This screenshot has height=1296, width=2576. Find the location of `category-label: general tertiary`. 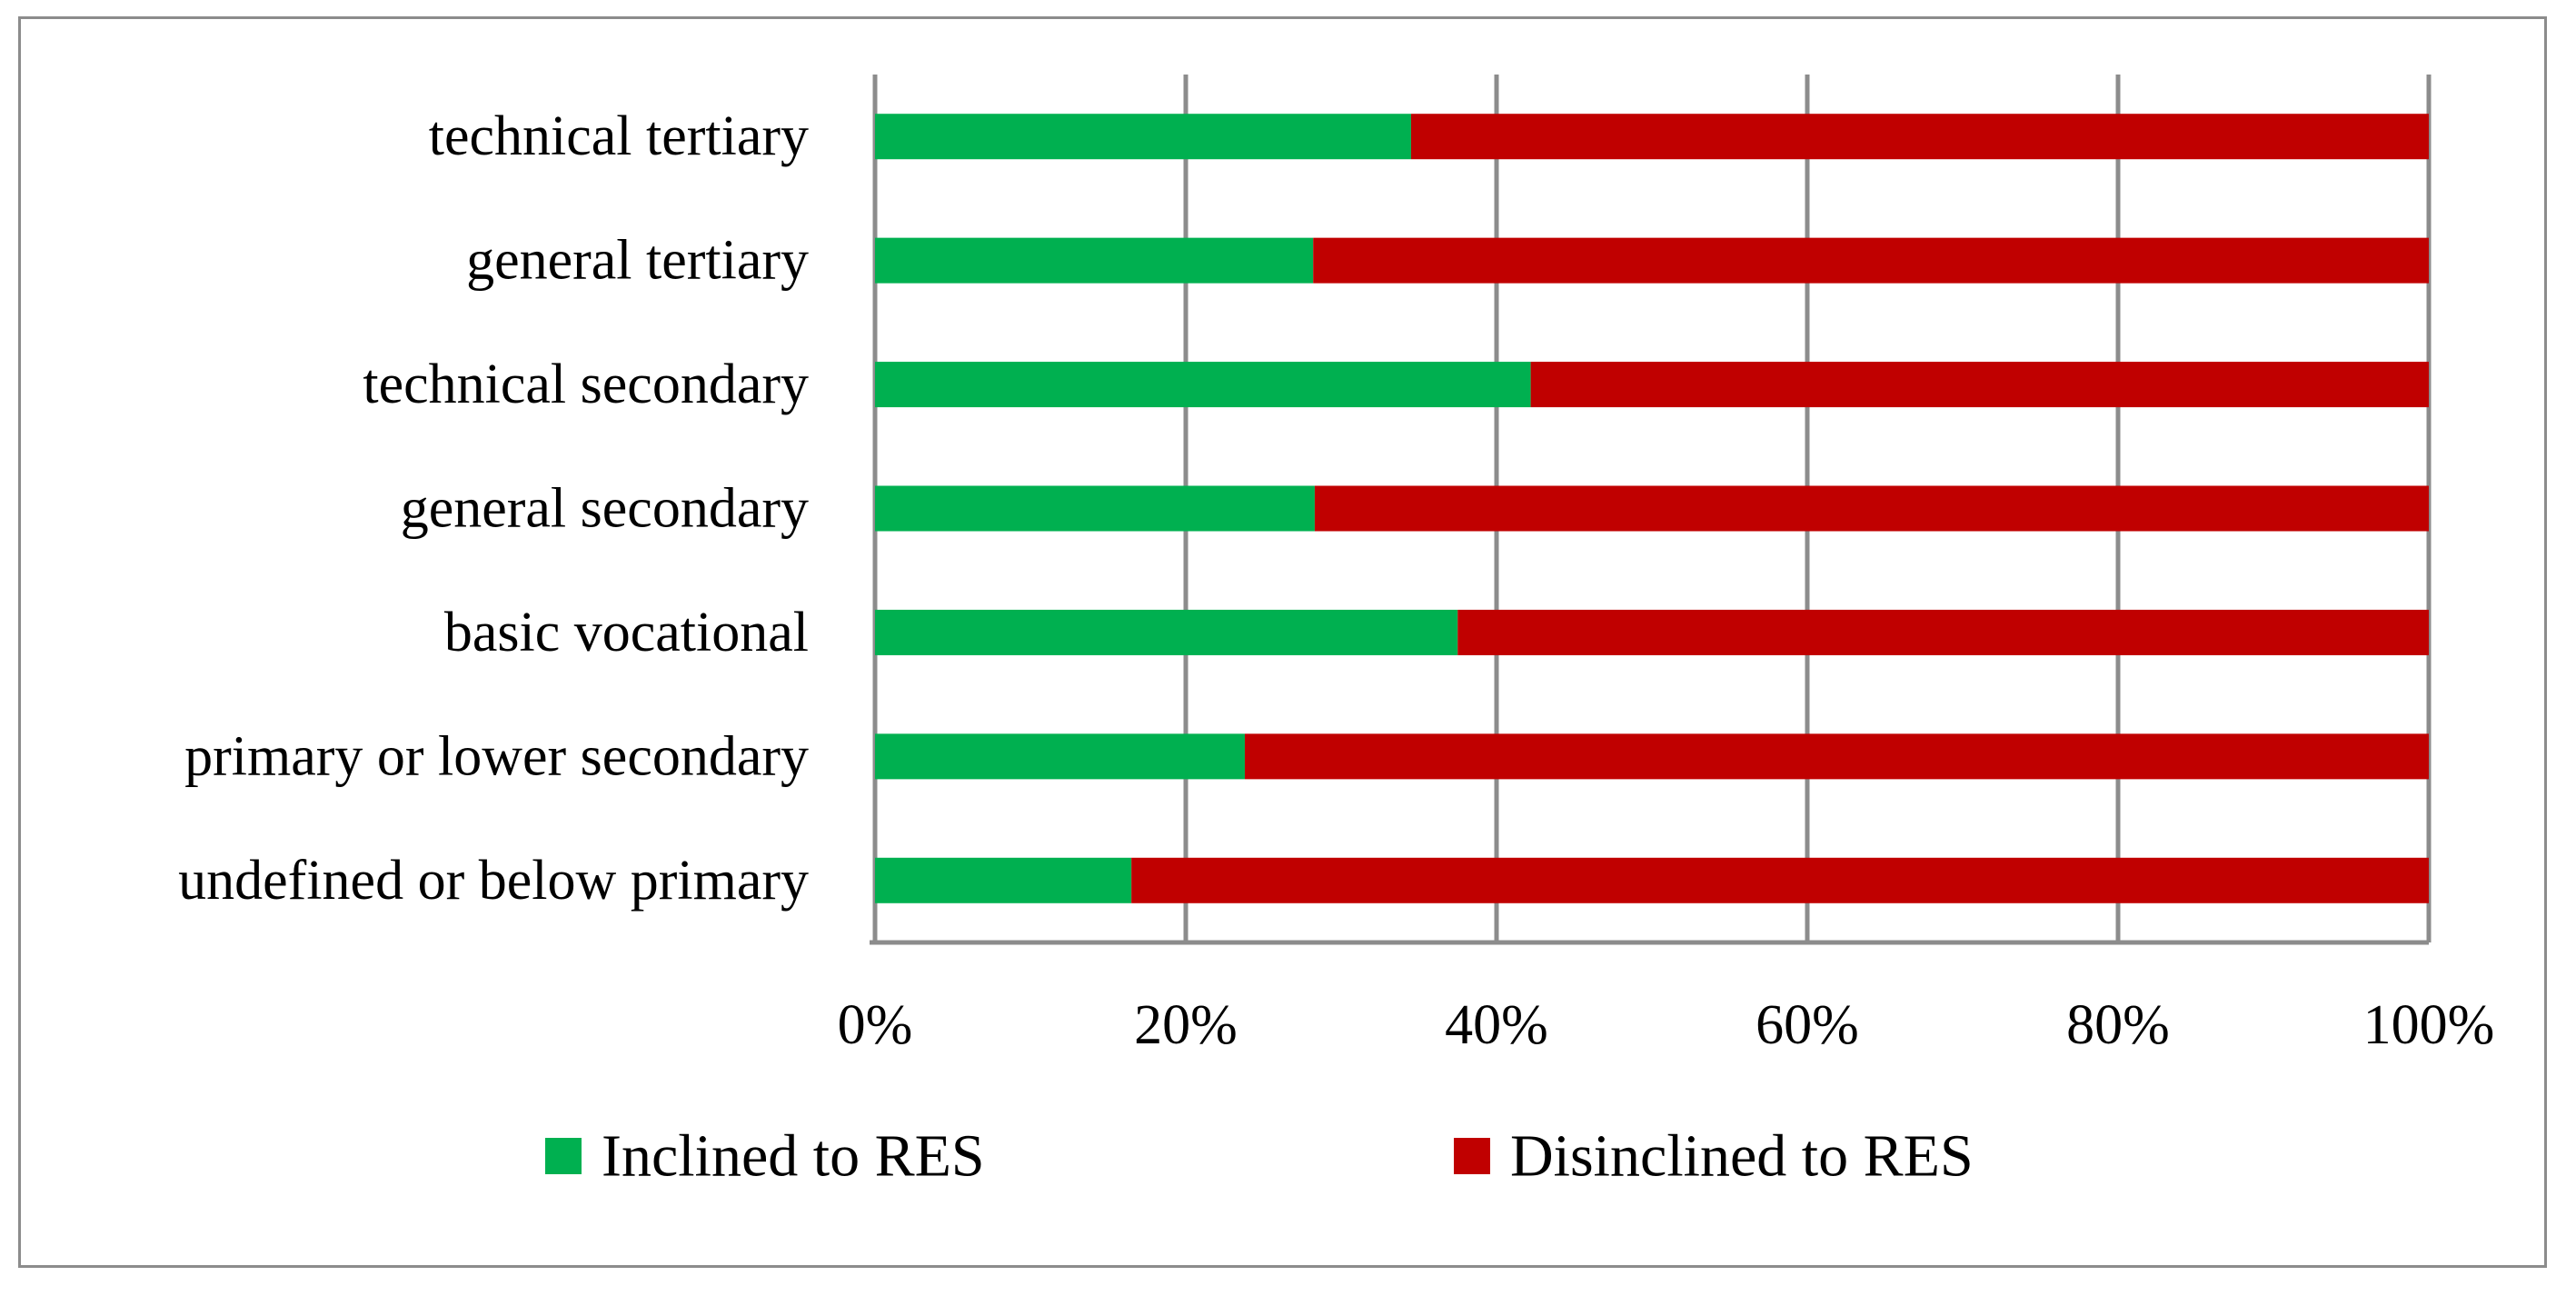

category-label: general tertiary is located at coordinates (637, 261).